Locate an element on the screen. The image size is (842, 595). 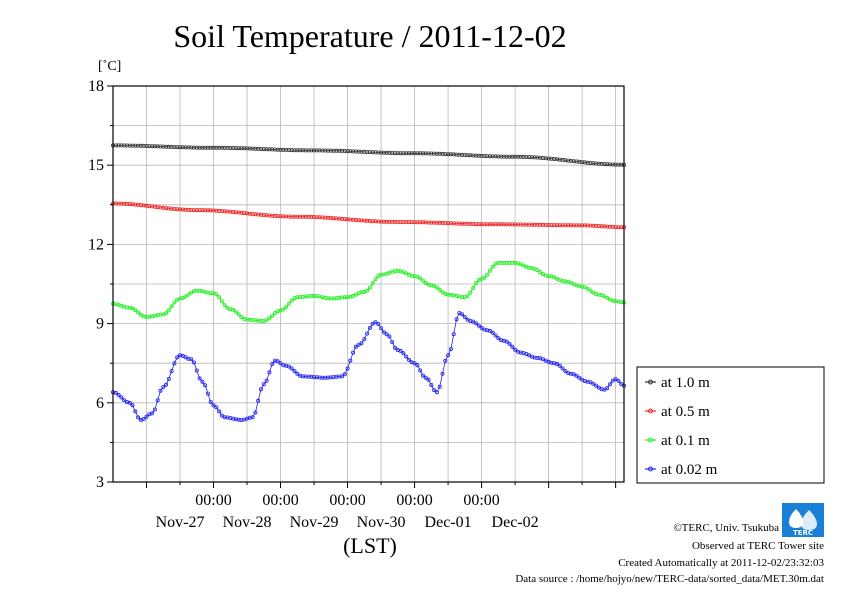
terc-logo: TERC is located at coordinates (803, 520).